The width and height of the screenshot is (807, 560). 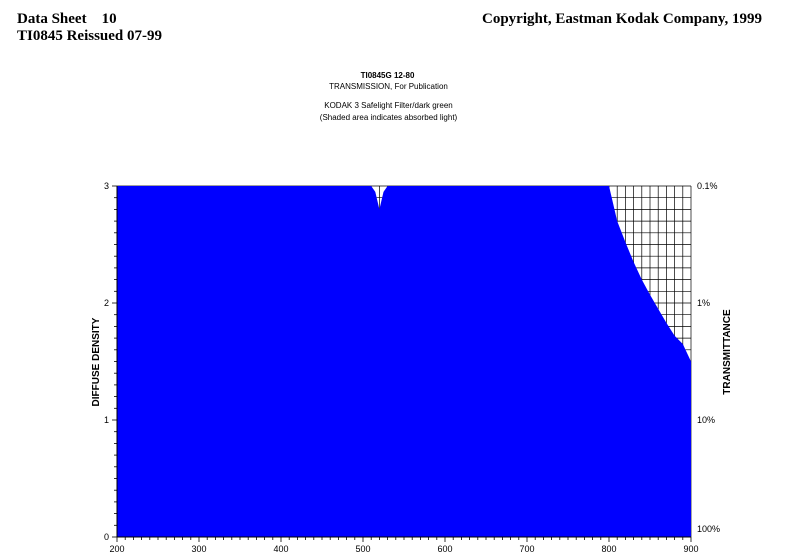 I want to click on y-tick-label: 1, so click(x=106, y=420).